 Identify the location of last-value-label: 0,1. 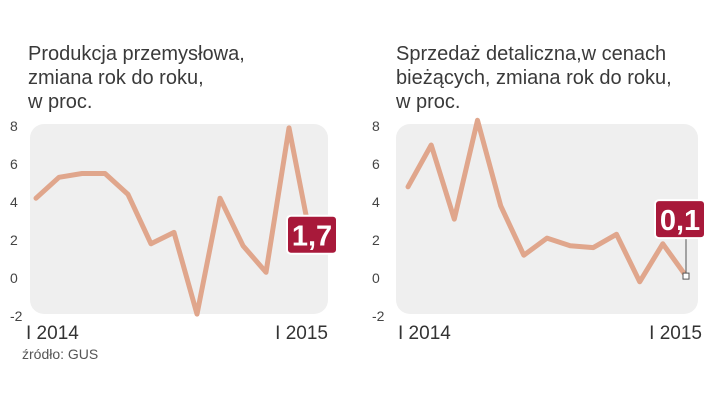
(680, 221).